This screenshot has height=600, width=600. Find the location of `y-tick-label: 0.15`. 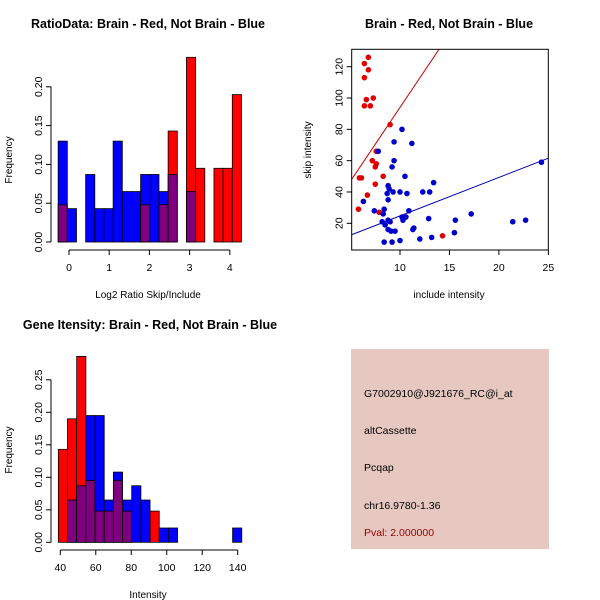

y-tick-label: 0.15 is located at coordinates (39, 125).